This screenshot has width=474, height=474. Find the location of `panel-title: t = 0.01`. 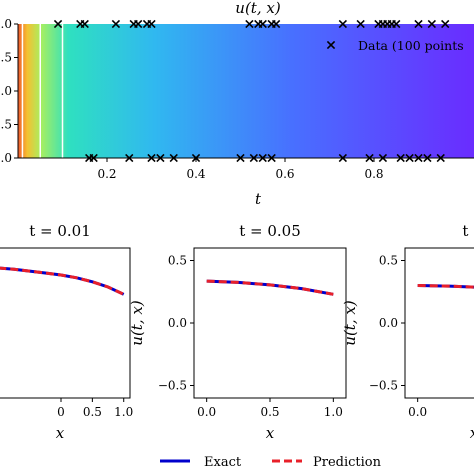

panel-title: t = 0.01 is located at coordinates (60, 231).